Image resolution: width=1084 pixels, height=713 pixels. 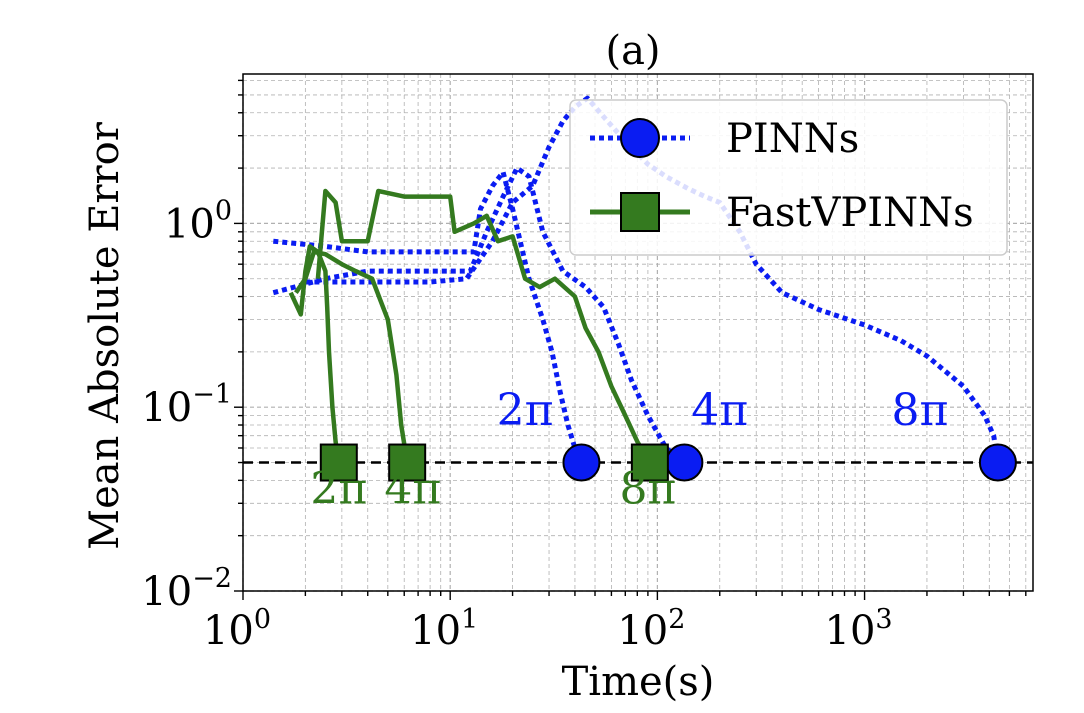 I want to click on legend-box, so click(x=788, y=177).